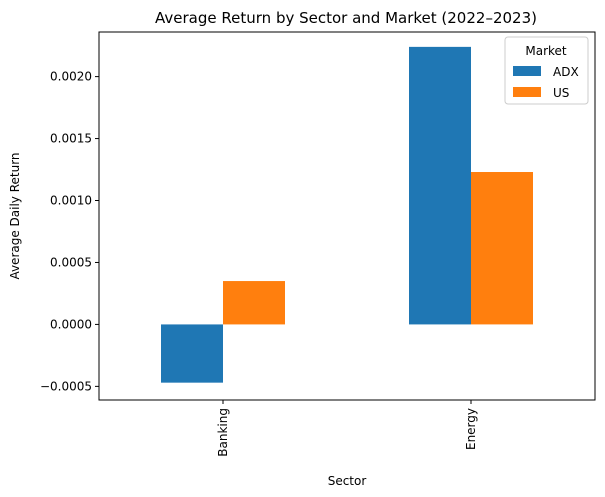 The height and width of the screenshot is (497, 605). What do you see at coordinates (527, 92) in the screenshot?
I see `legend-swatch-us` at bounding box center [527, 92].